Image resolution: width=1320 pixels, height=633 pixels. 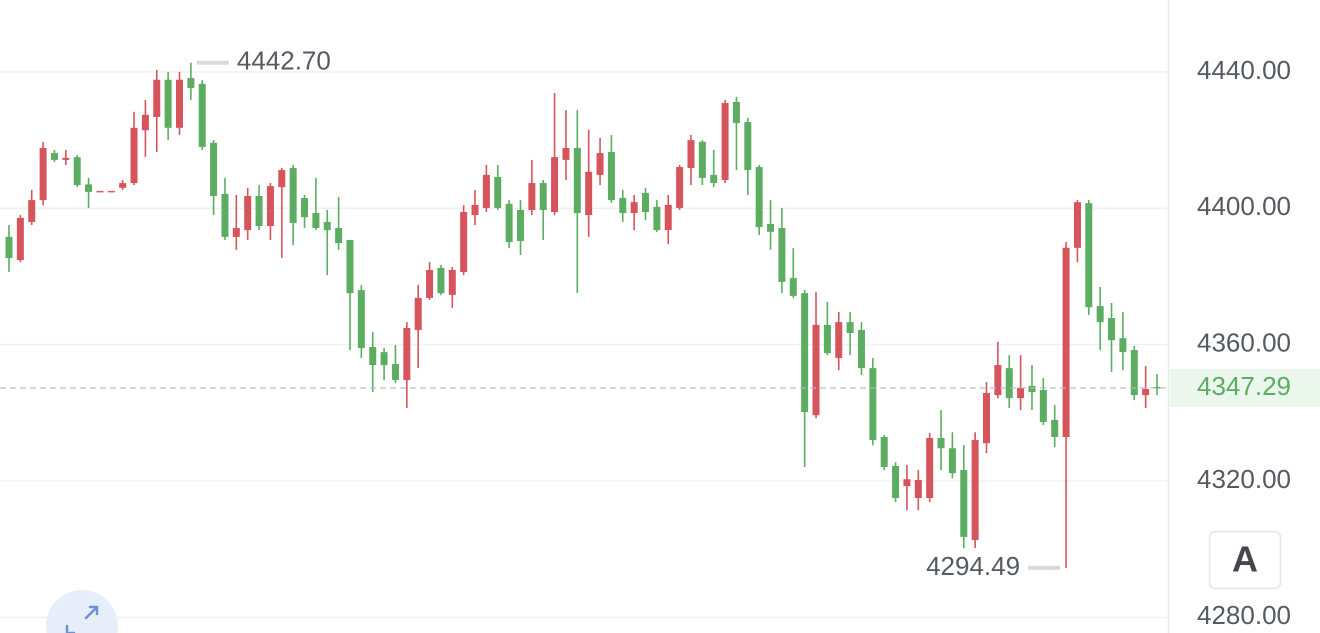 What do you see at coordinates (1244, 479) in the screenshot?
I see `y-tick-label: 4320.00` at bounding box center [1244, 479].